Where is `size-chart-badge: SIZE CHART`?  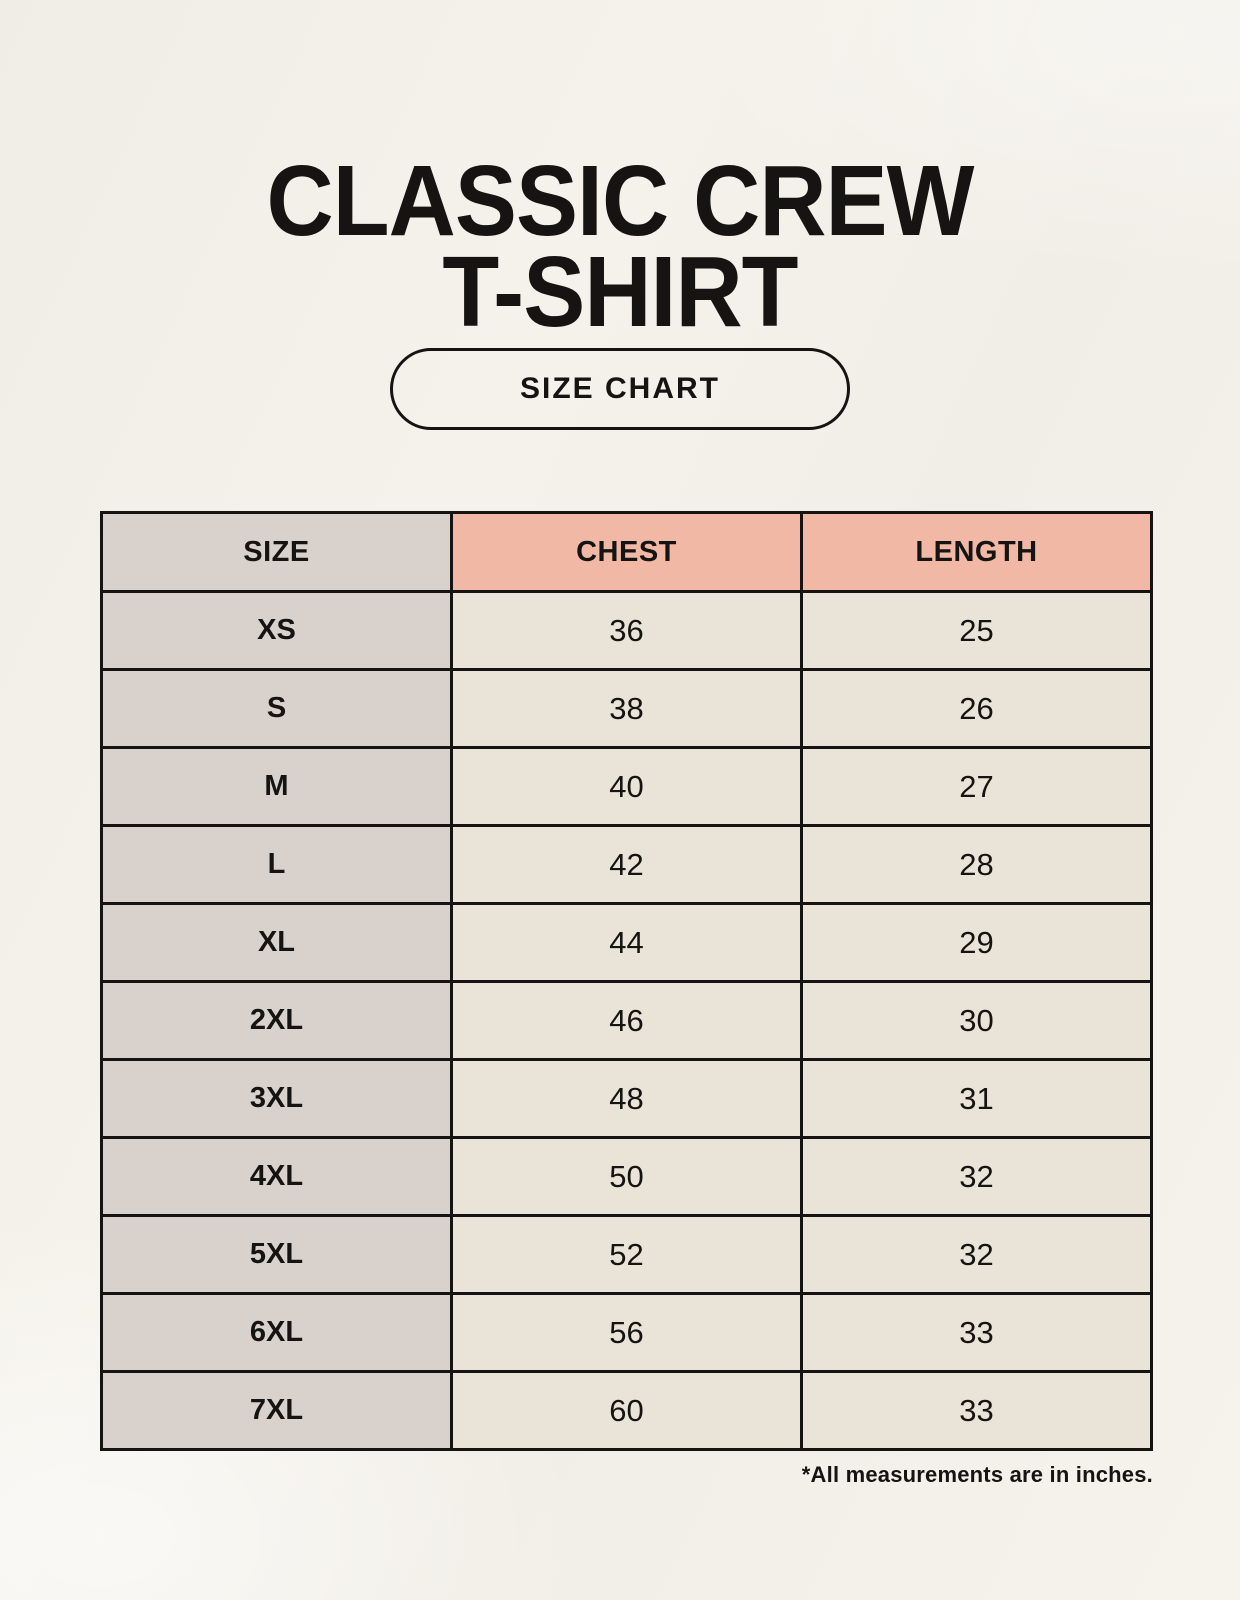 size-chart-badge: SIZE CHART is located at coordinates (620, 389).